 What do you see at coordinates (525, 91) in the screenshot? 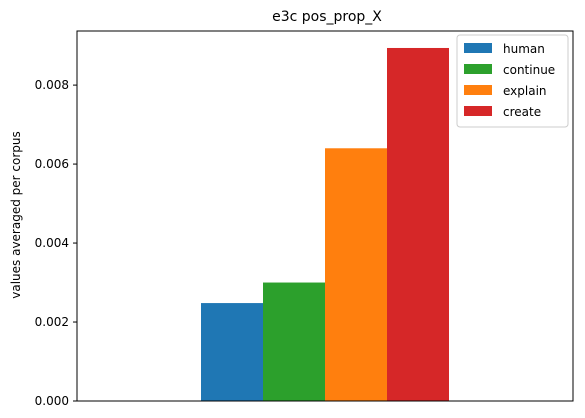
I see `legend-label-explain: explain` at bounding box center [525, 91].